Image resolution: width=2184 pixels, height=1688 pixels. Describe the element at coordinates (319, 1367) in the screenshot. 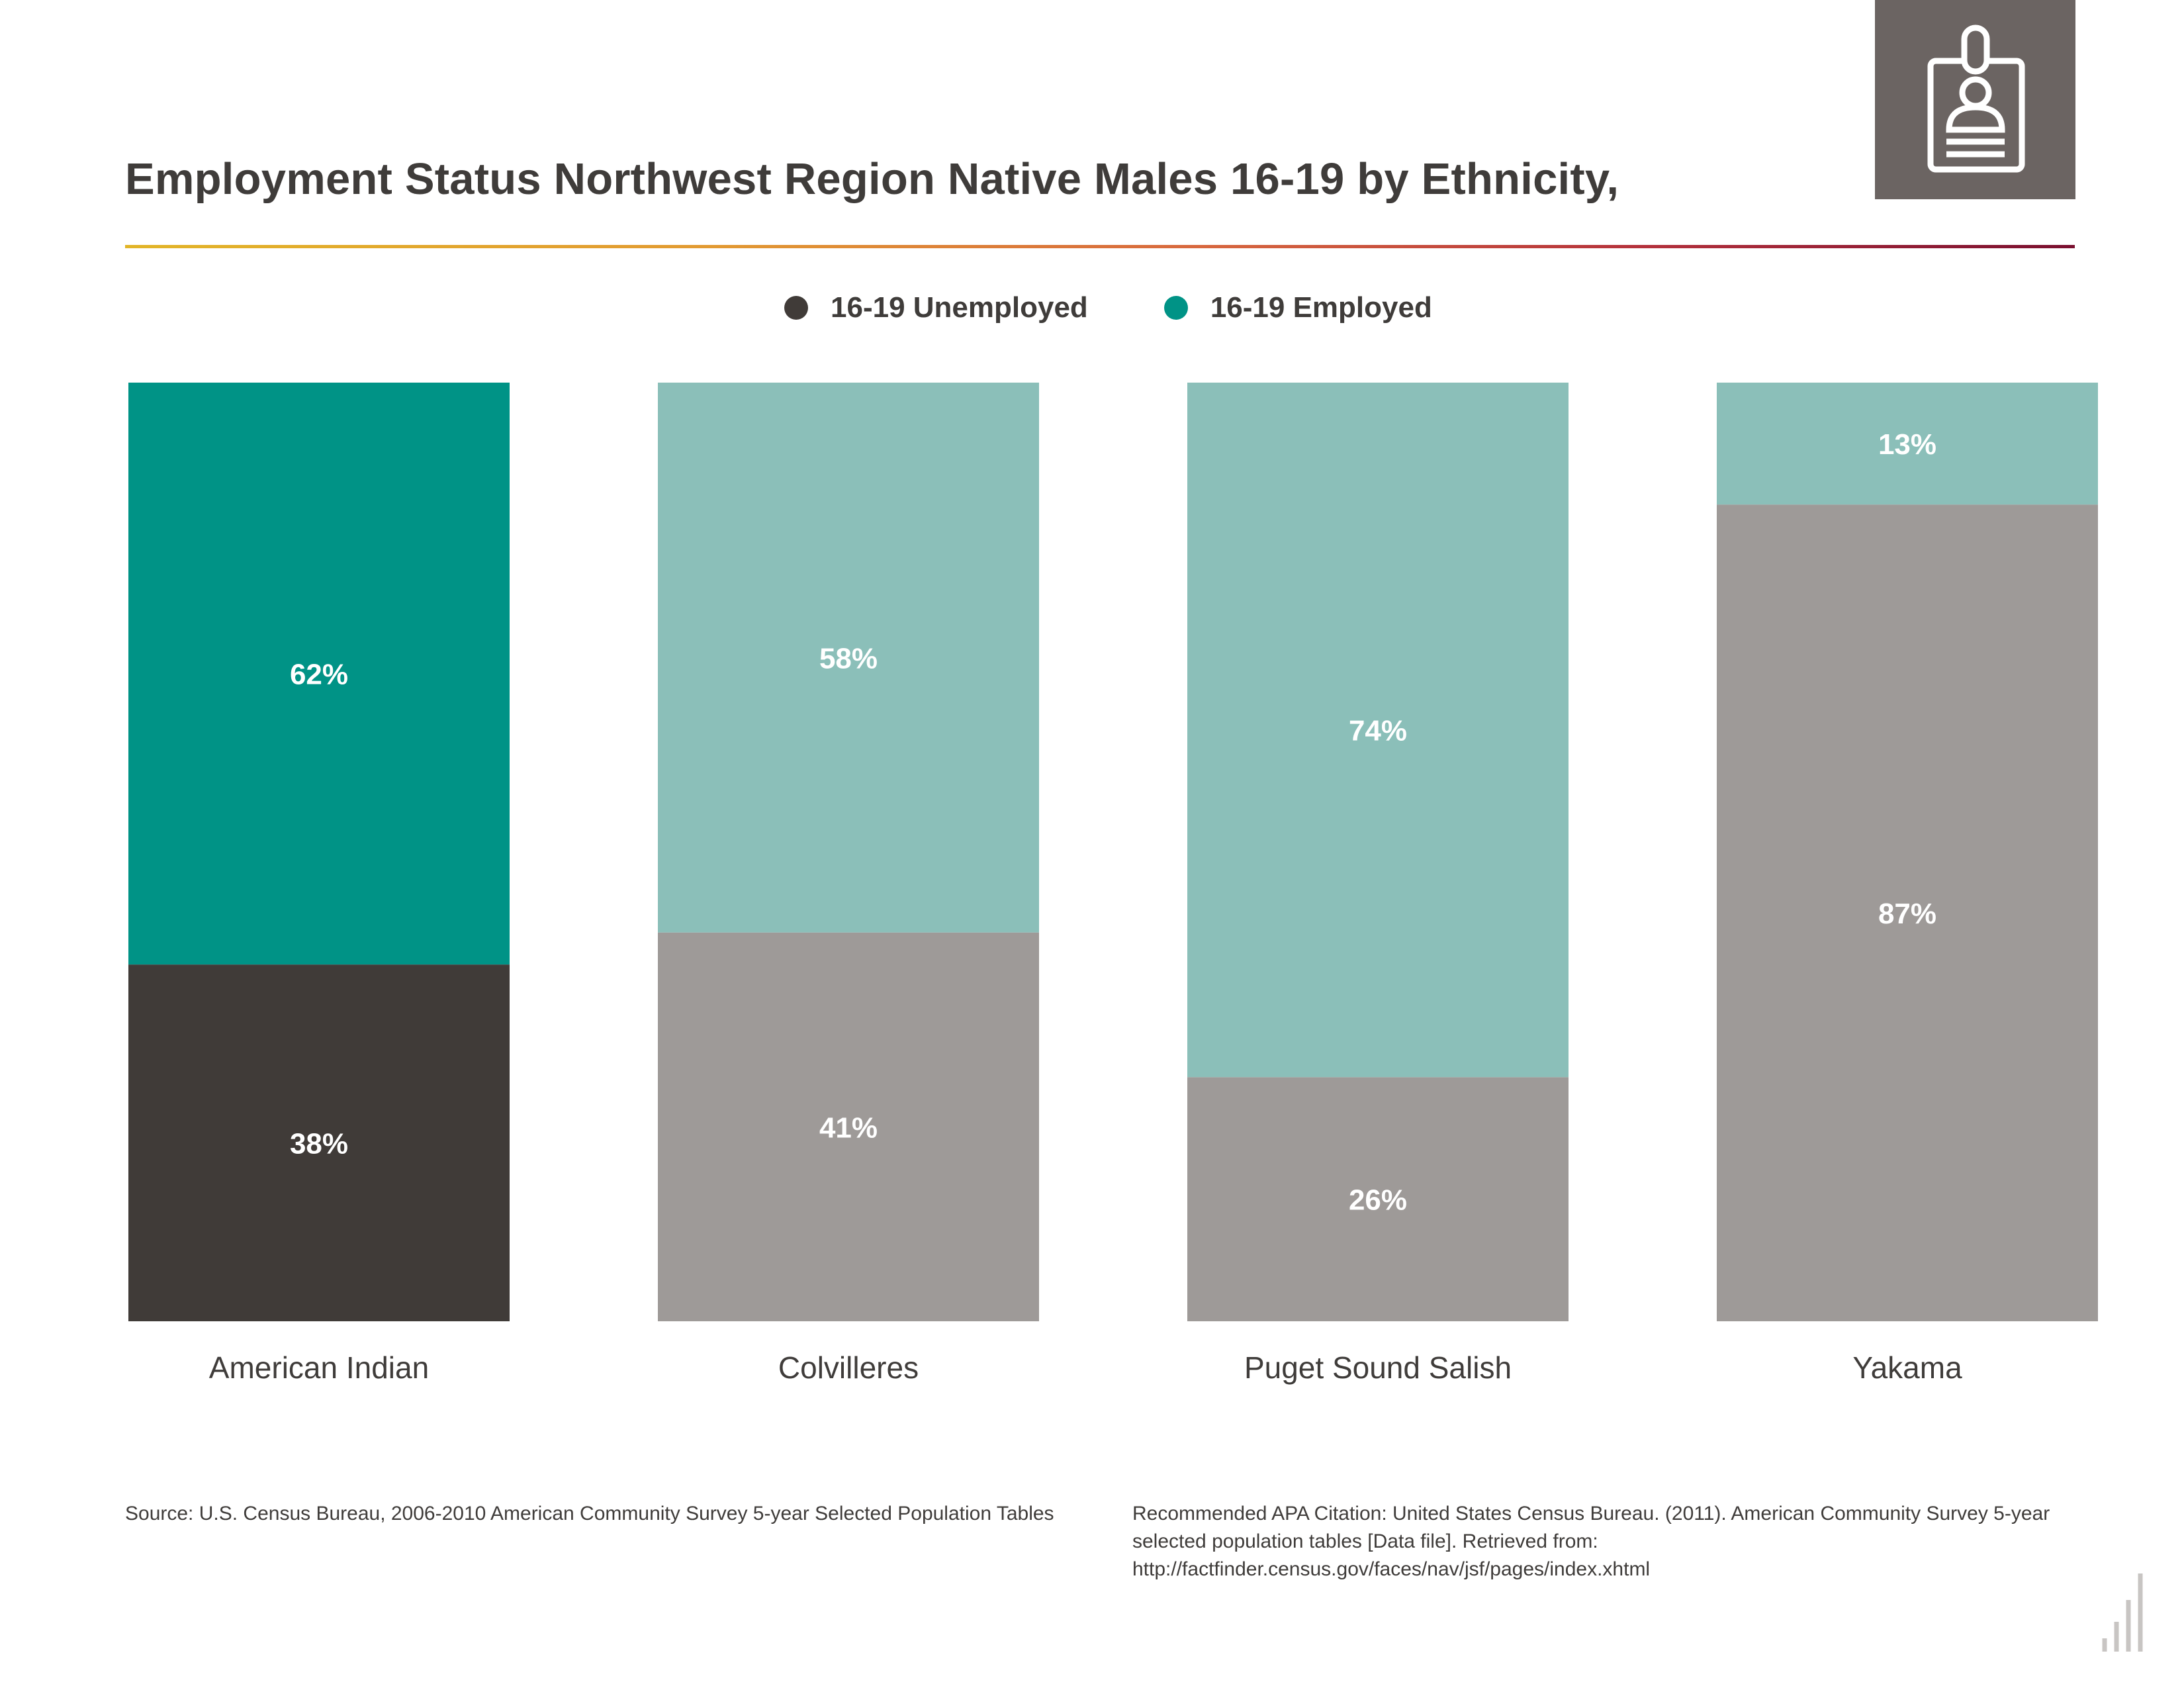

I see `category-label-american-indian: American Indian` at that location.